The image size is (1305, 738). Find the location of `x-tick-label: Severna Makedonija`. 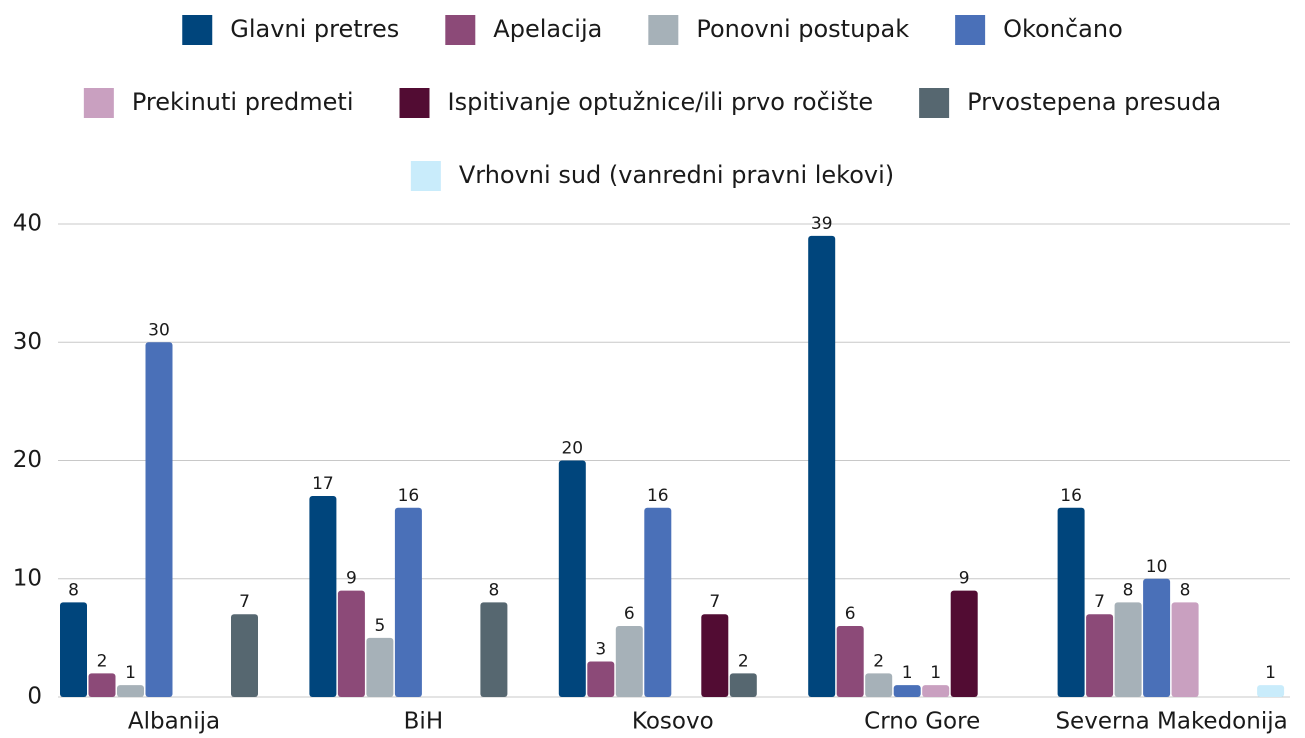

x-tick-label: Severna Makedonija is located at coordinates (1171, 722).